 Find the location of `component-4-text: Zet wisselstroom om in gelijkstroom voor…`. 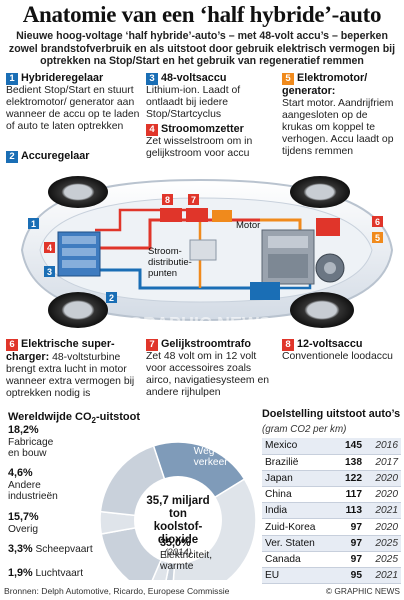

component-4-text: Zet wisselstroom om in gelijkstroom voor… is located at coordinates (199, 147).